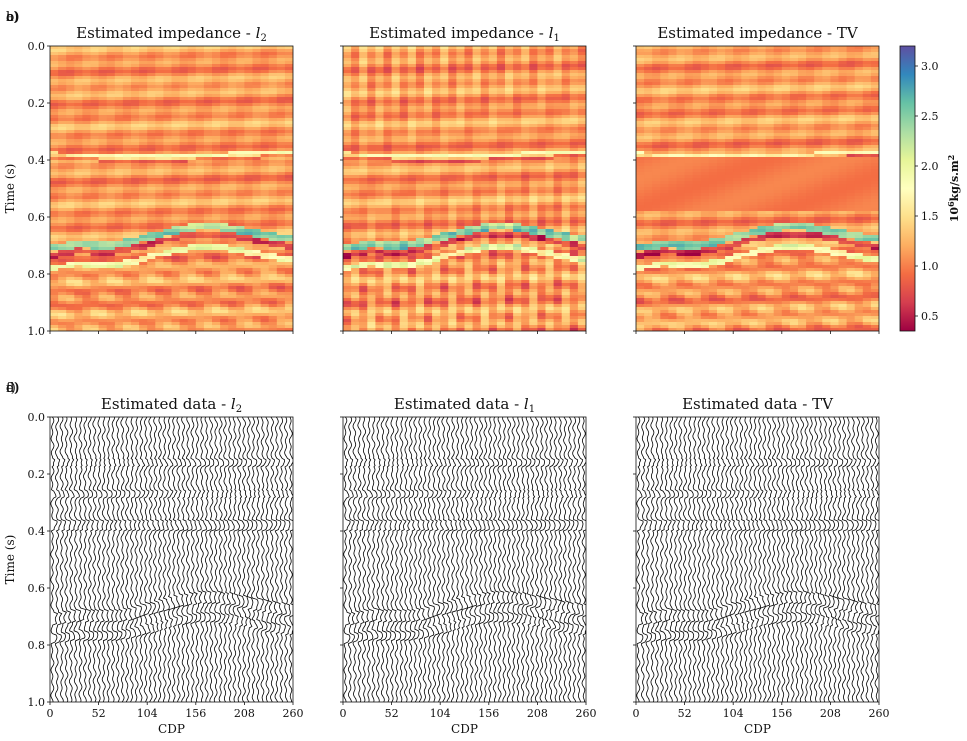 This screenshot has width=967, height=741. What do you see at coordinates (12, 17) in the screenshot?
I see `panel-label: b)` at bounding box center [12, 17].